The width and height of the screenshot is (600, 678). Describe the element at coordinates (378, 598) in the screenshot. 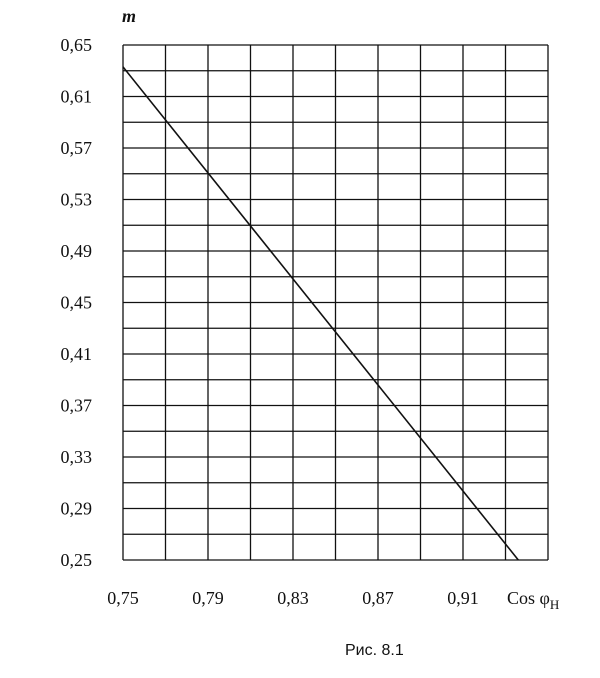

I see `x-tick-label: 0,87` at that location.